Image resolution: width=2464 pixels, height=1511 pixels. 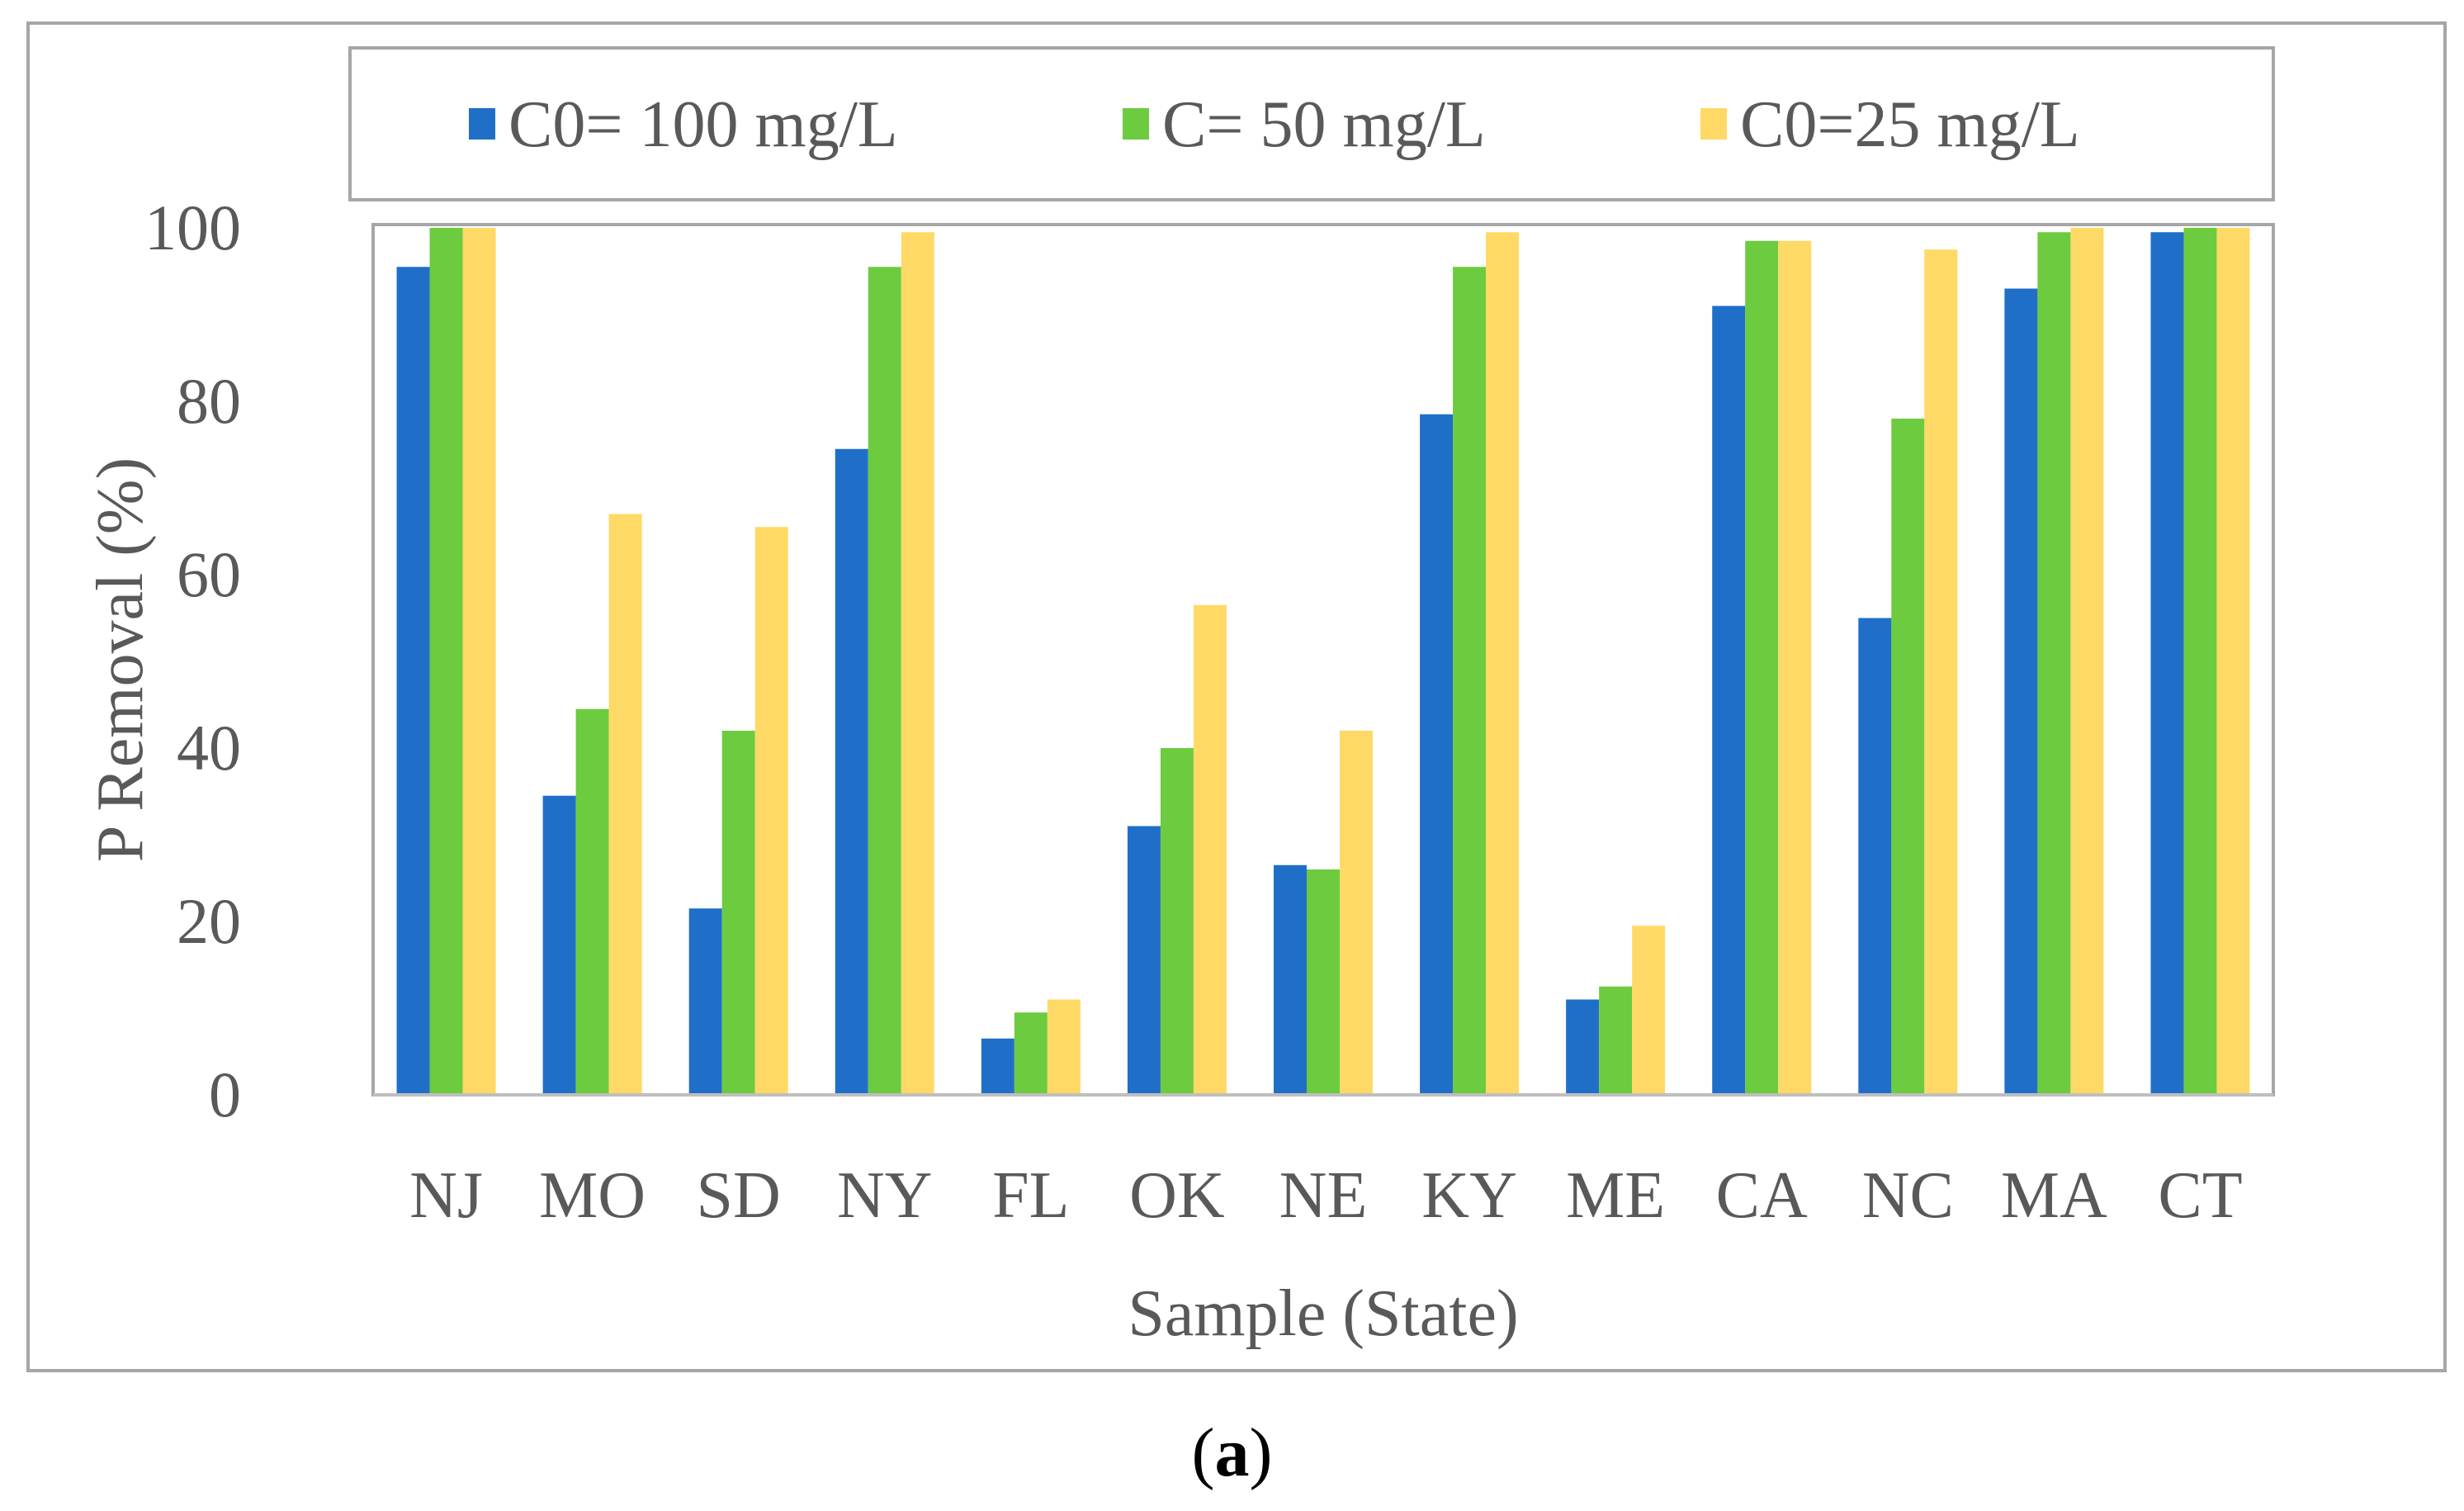 I want to click on x-tick-label: NY, so click(x=885, y=1195).